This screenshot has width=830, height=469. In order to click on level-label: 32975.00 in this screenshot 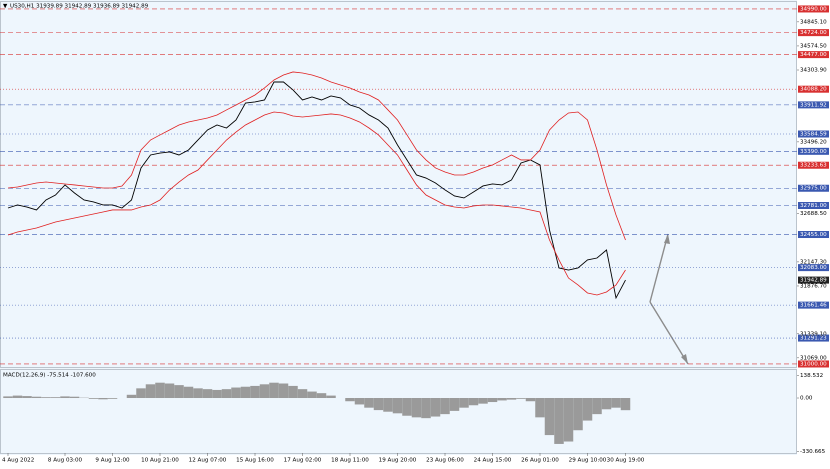, I will do `click(813, 189)`.